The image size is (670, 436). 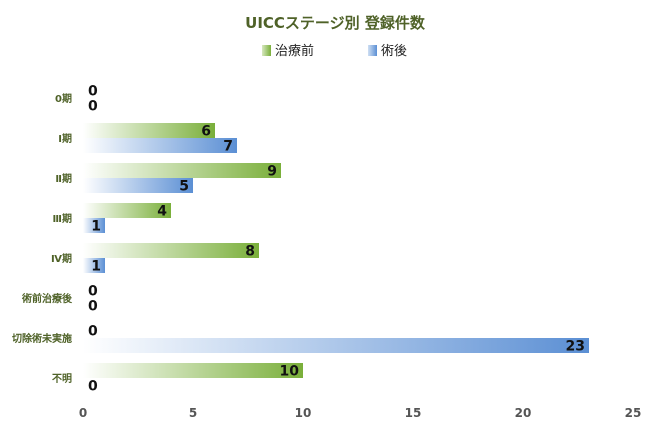 What do you see at coordinates (335, 23) in the screenshot?
I see `chart-title: UICCステージ別 登録件数` at bounding box center [335, 23].